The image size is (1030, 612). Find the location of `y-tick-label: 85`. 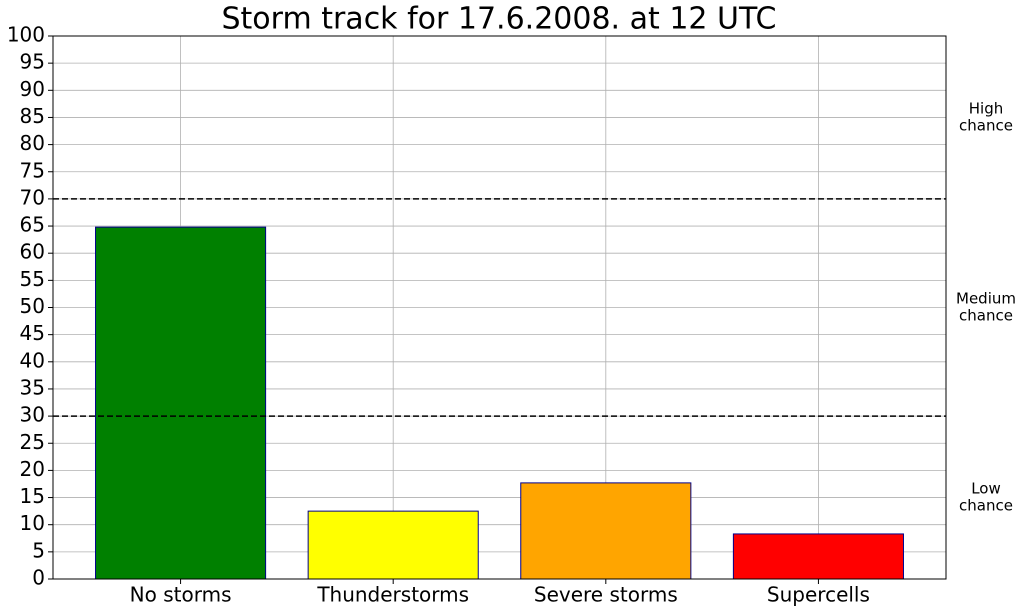

y-tick-label: 85 is located at coordinates (32, 116).